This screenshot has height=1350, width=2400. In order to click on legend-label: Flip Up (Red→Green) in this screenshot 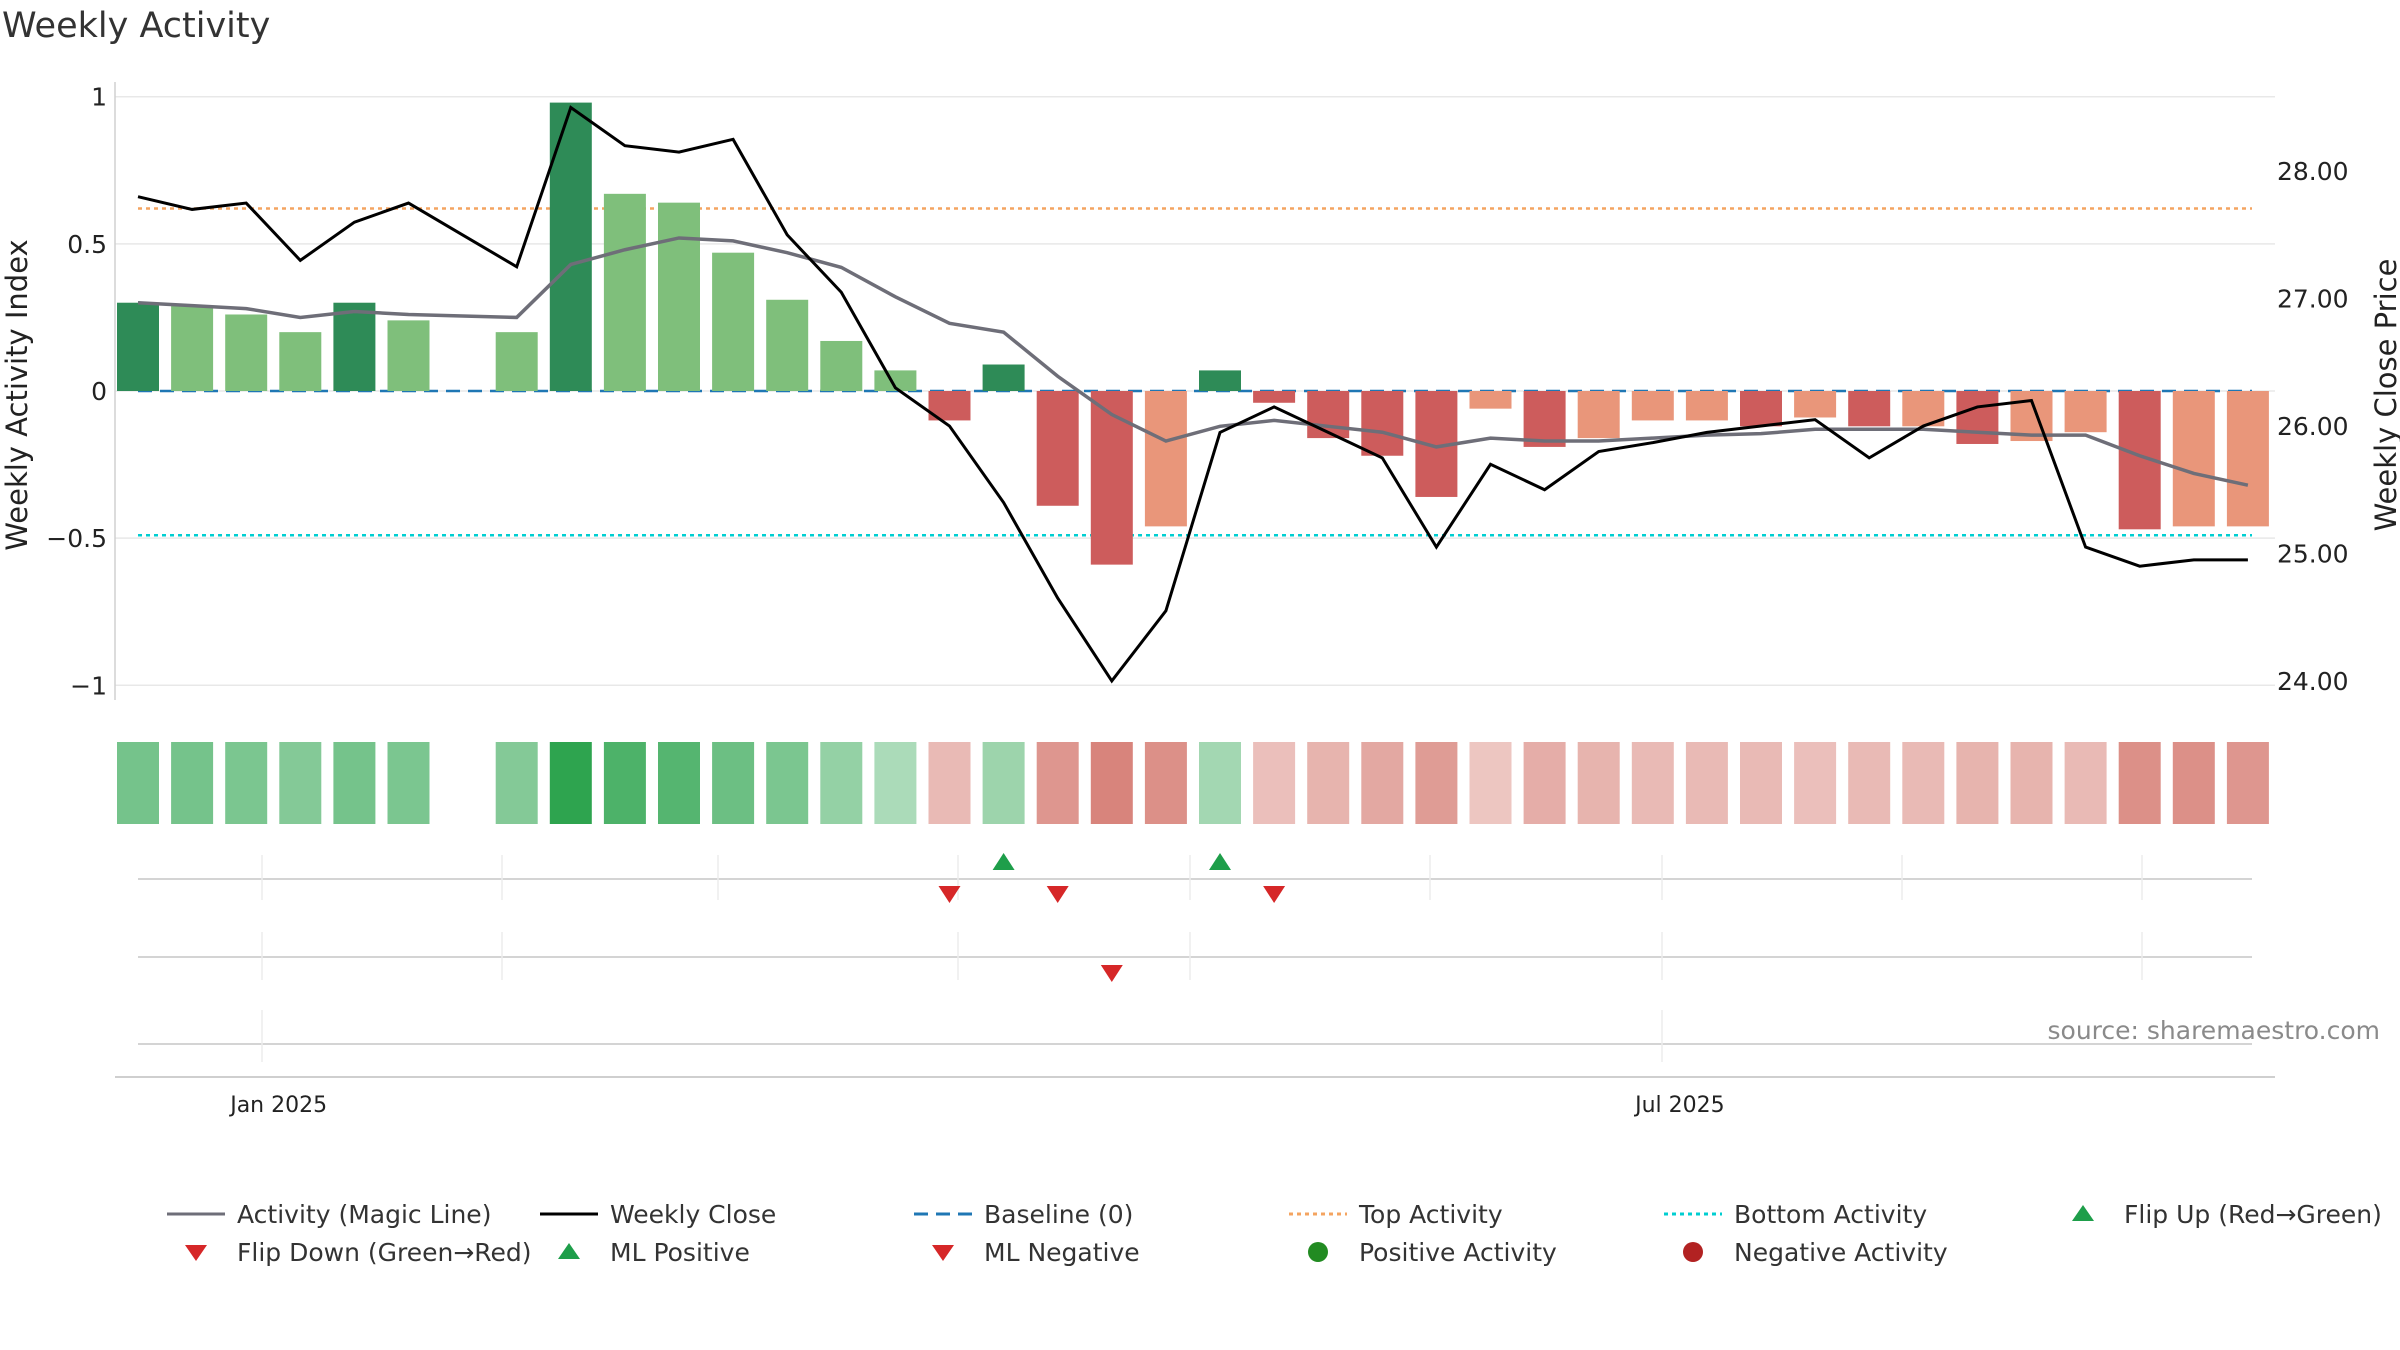, I will do `click(2253, 1214)`.